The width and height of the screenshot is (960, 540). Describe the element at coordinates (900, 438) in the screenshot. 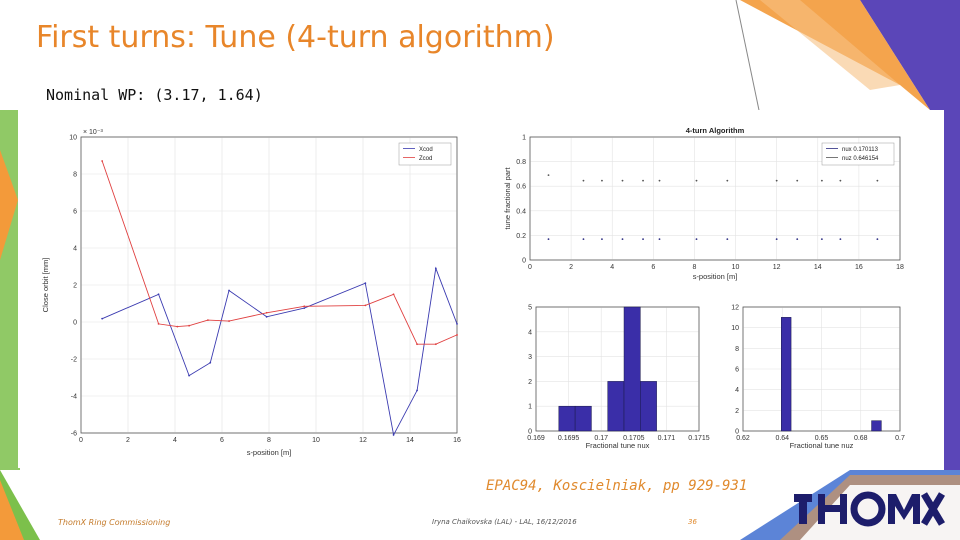

I see `hist_nuz-xtick-label: 0.7` at that location.